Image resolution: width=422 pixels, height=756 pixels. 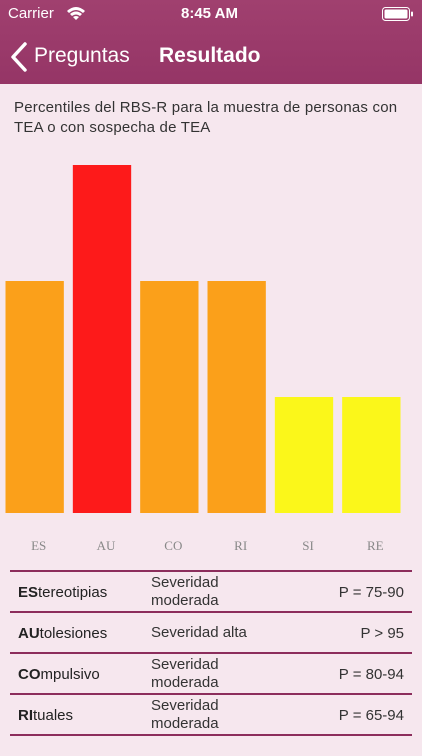 I want to click on table-row: RItuales Severidad moderada P = 65-94, so click(x=211, y=713).